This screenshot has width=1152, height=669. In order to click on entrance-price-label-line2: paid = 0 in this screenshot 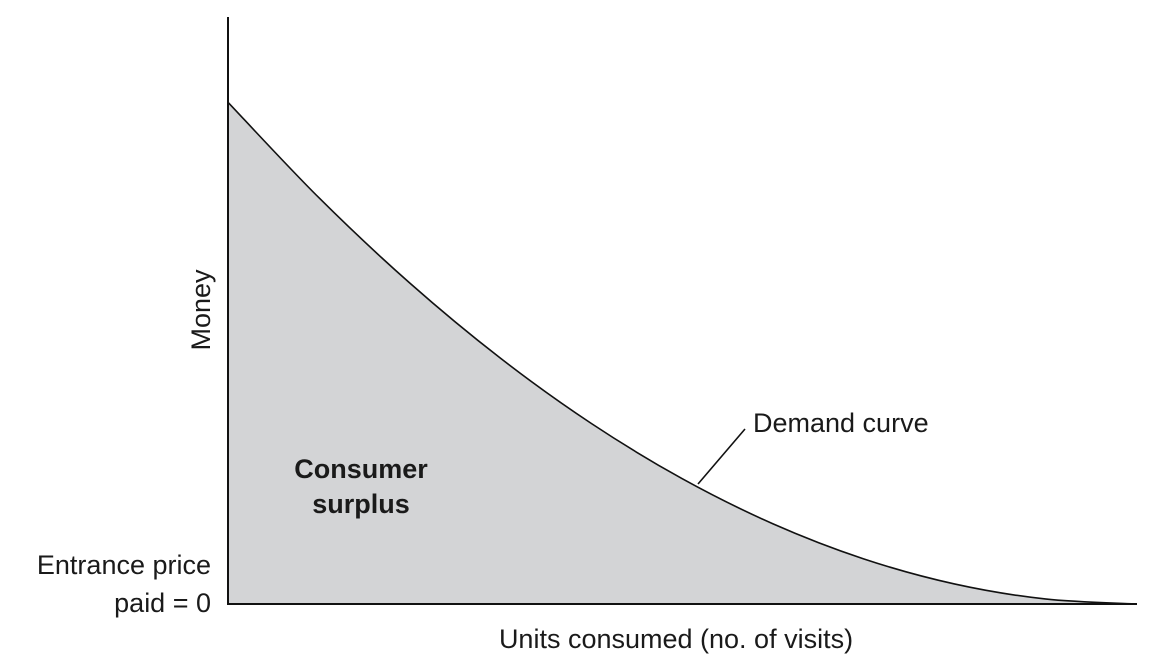, I will do `click(162, 603)`.